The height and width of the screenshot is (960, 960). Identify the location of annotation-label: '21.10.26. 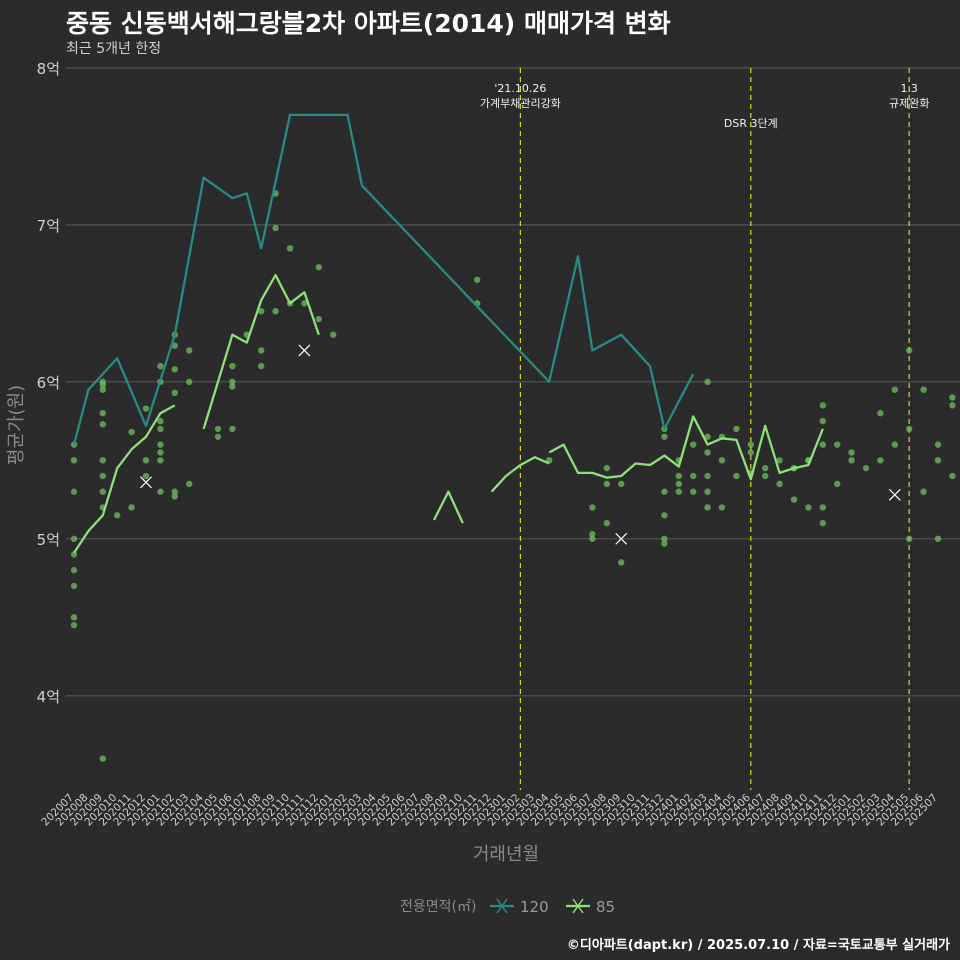
(520, 88).